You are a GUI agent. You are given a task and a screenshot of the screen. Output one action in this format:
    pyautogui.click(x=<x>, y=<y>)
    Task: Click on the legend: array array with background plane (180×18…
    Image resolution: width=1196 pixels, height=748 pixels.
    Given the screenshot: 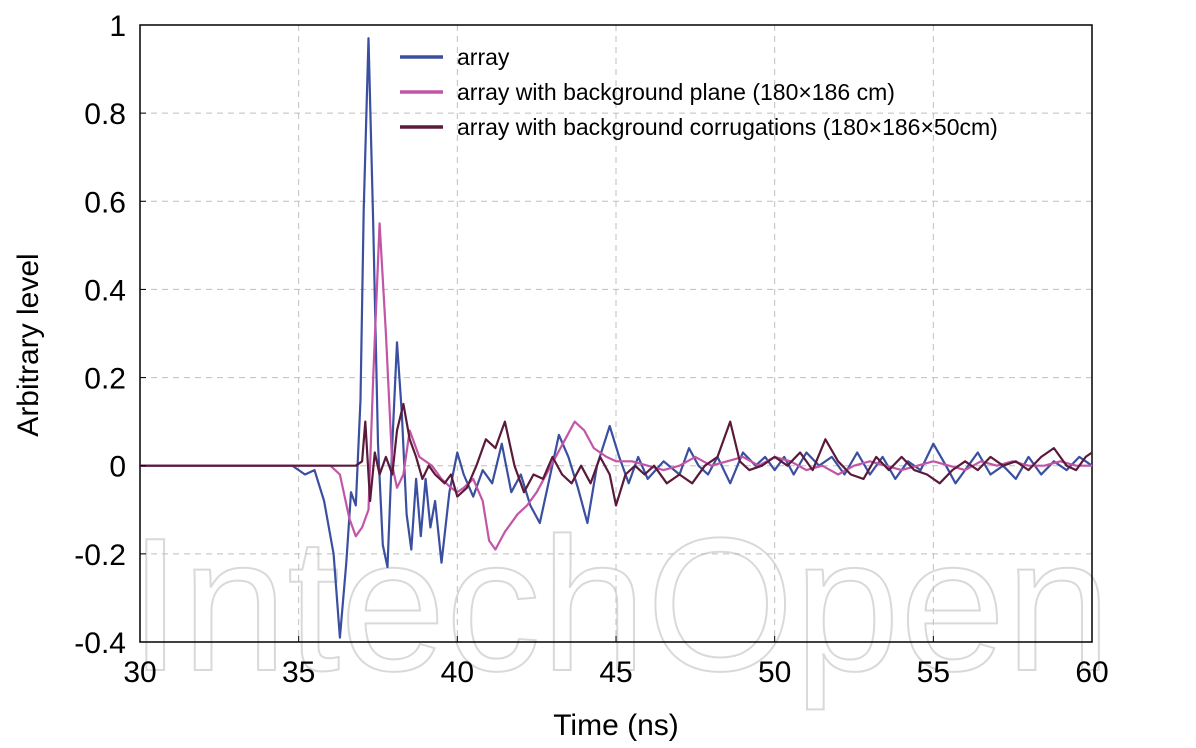 What is the action you would take?
    pyautogui.click(x=699, y=92)
    